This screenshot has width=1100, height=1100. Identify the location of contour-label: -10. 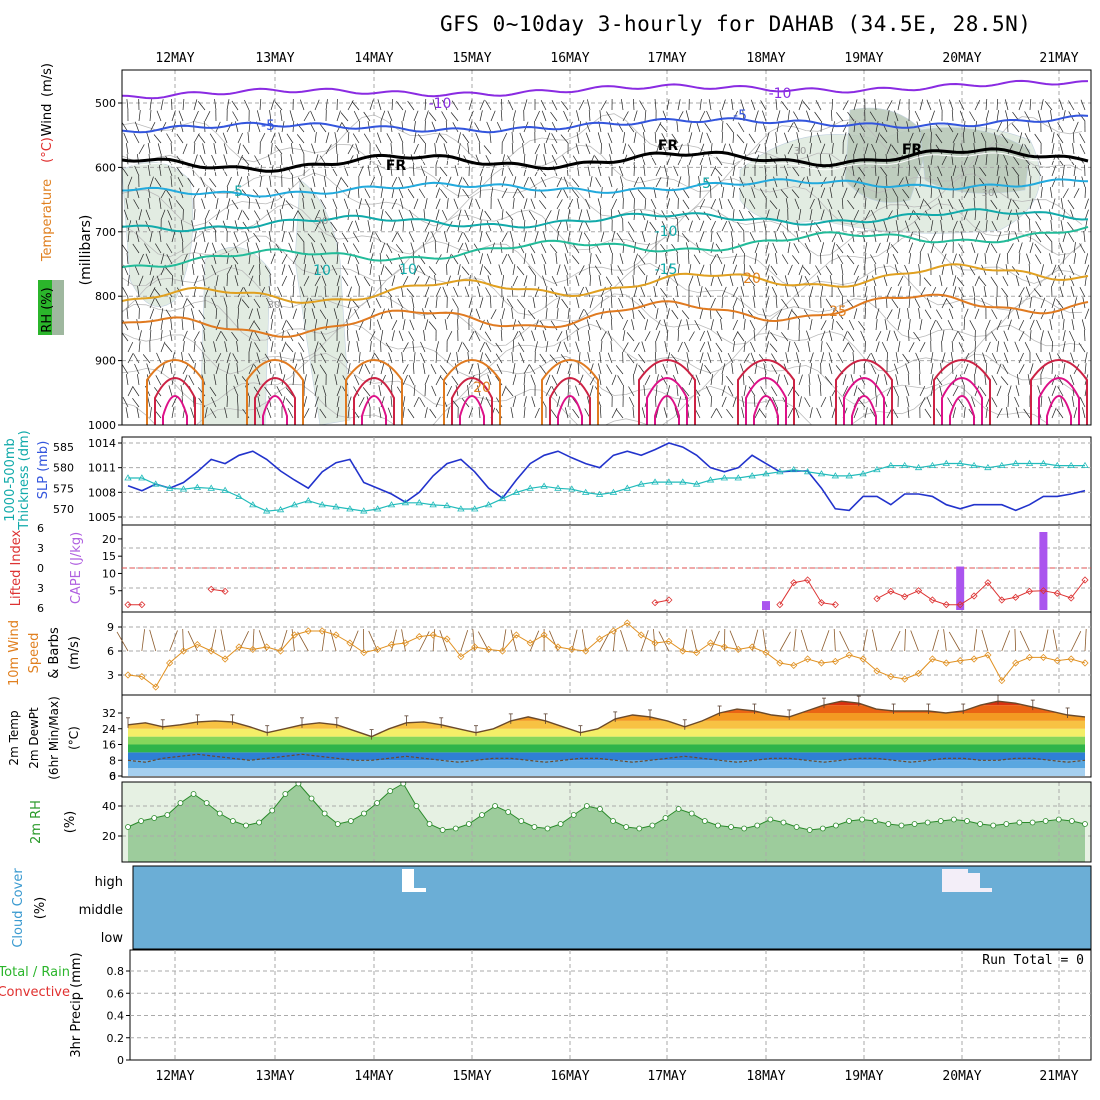
(440, 104).